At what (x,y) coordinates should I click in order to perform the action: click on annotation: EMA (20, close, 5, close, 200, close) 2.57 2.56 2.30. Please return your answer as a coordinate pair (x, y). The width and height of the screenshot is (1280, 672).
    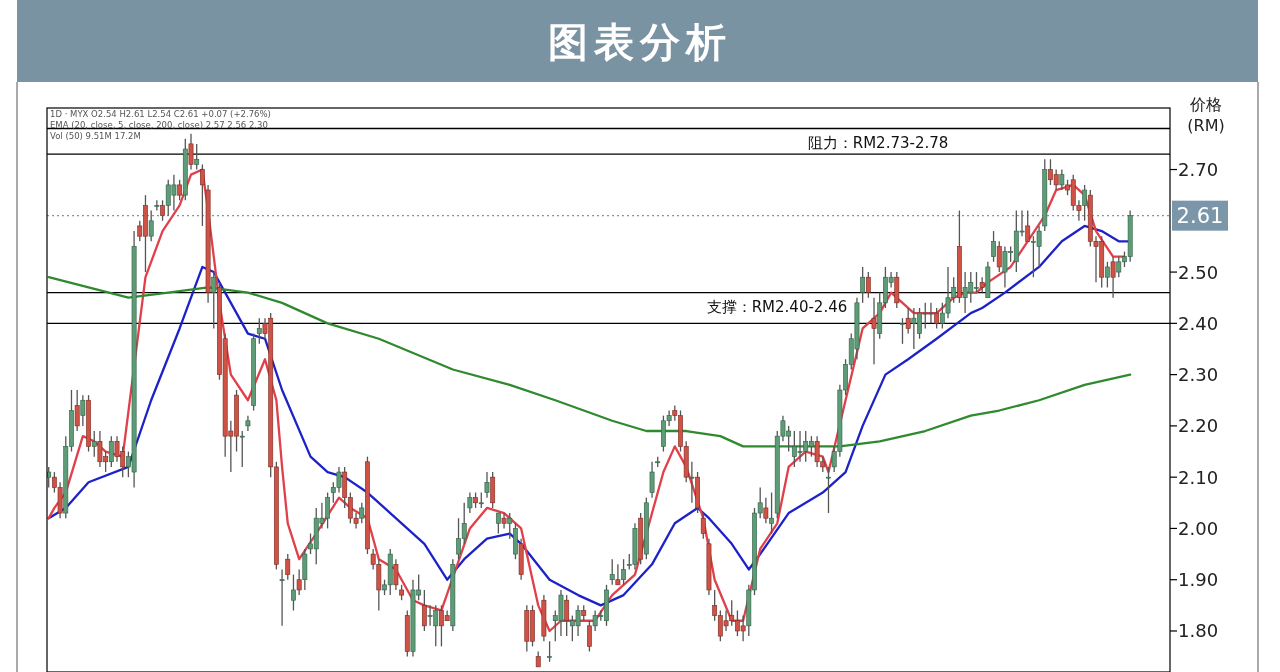
    Looking at the image, I should click on (159, 125).